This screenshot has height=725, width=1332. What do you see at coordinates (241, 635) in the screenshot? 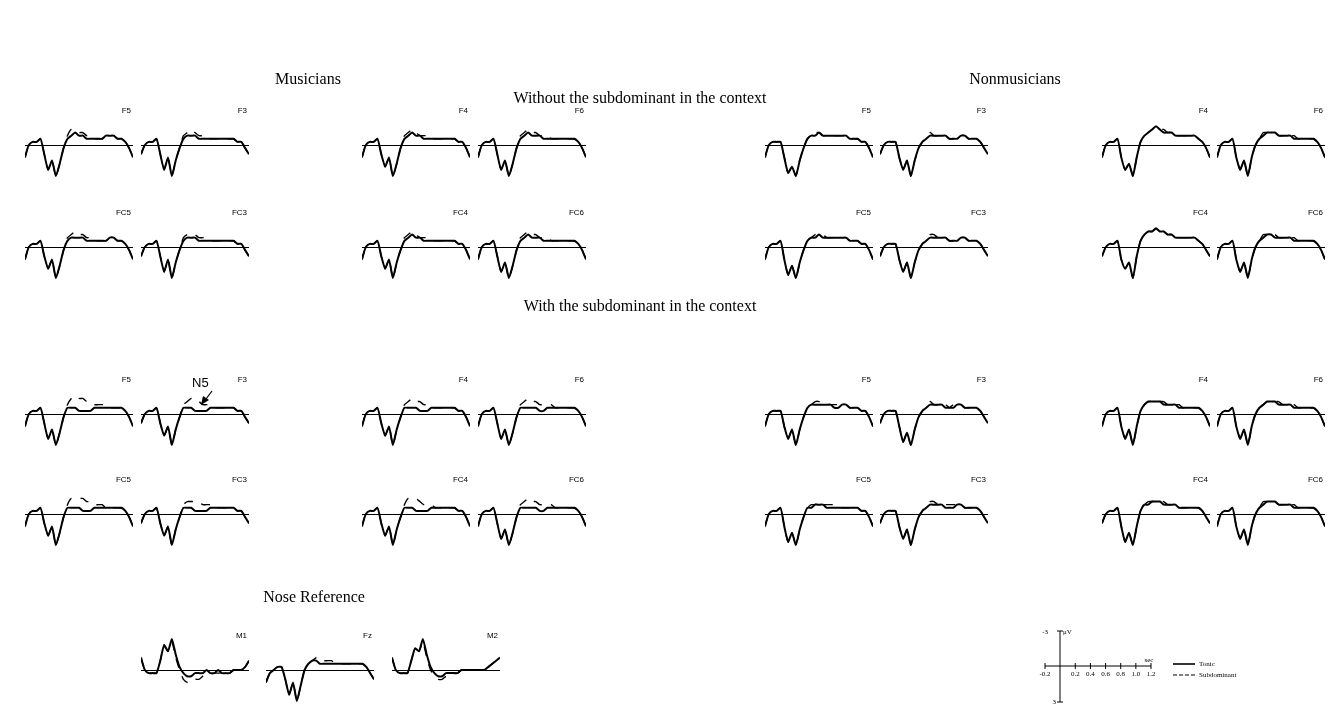
I see `chart-title: M1` at bounding box center [241, 635].